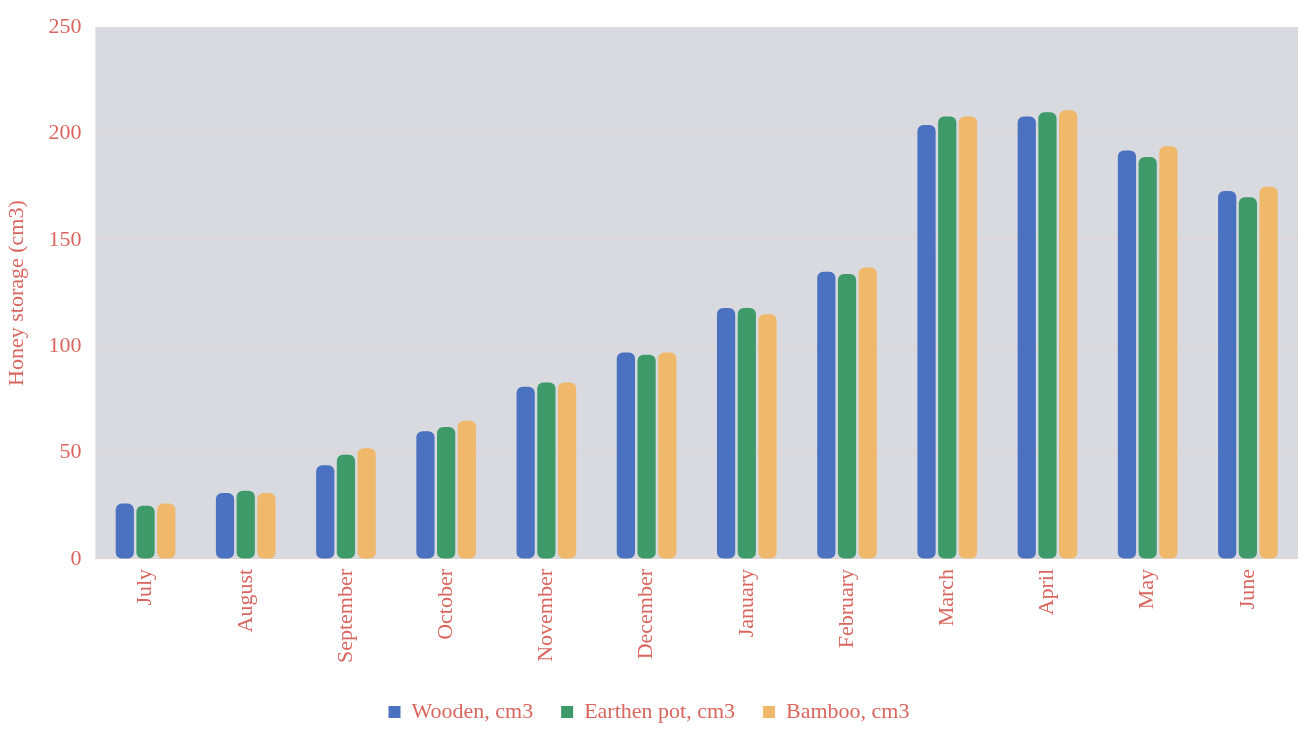 Image resolution: width=1302 pixels, height=741 pixels. What do you see at coordinates (1146, 589) in the screenshot?
I see `x-tick-label: May` at bounding box center [1146, 589].